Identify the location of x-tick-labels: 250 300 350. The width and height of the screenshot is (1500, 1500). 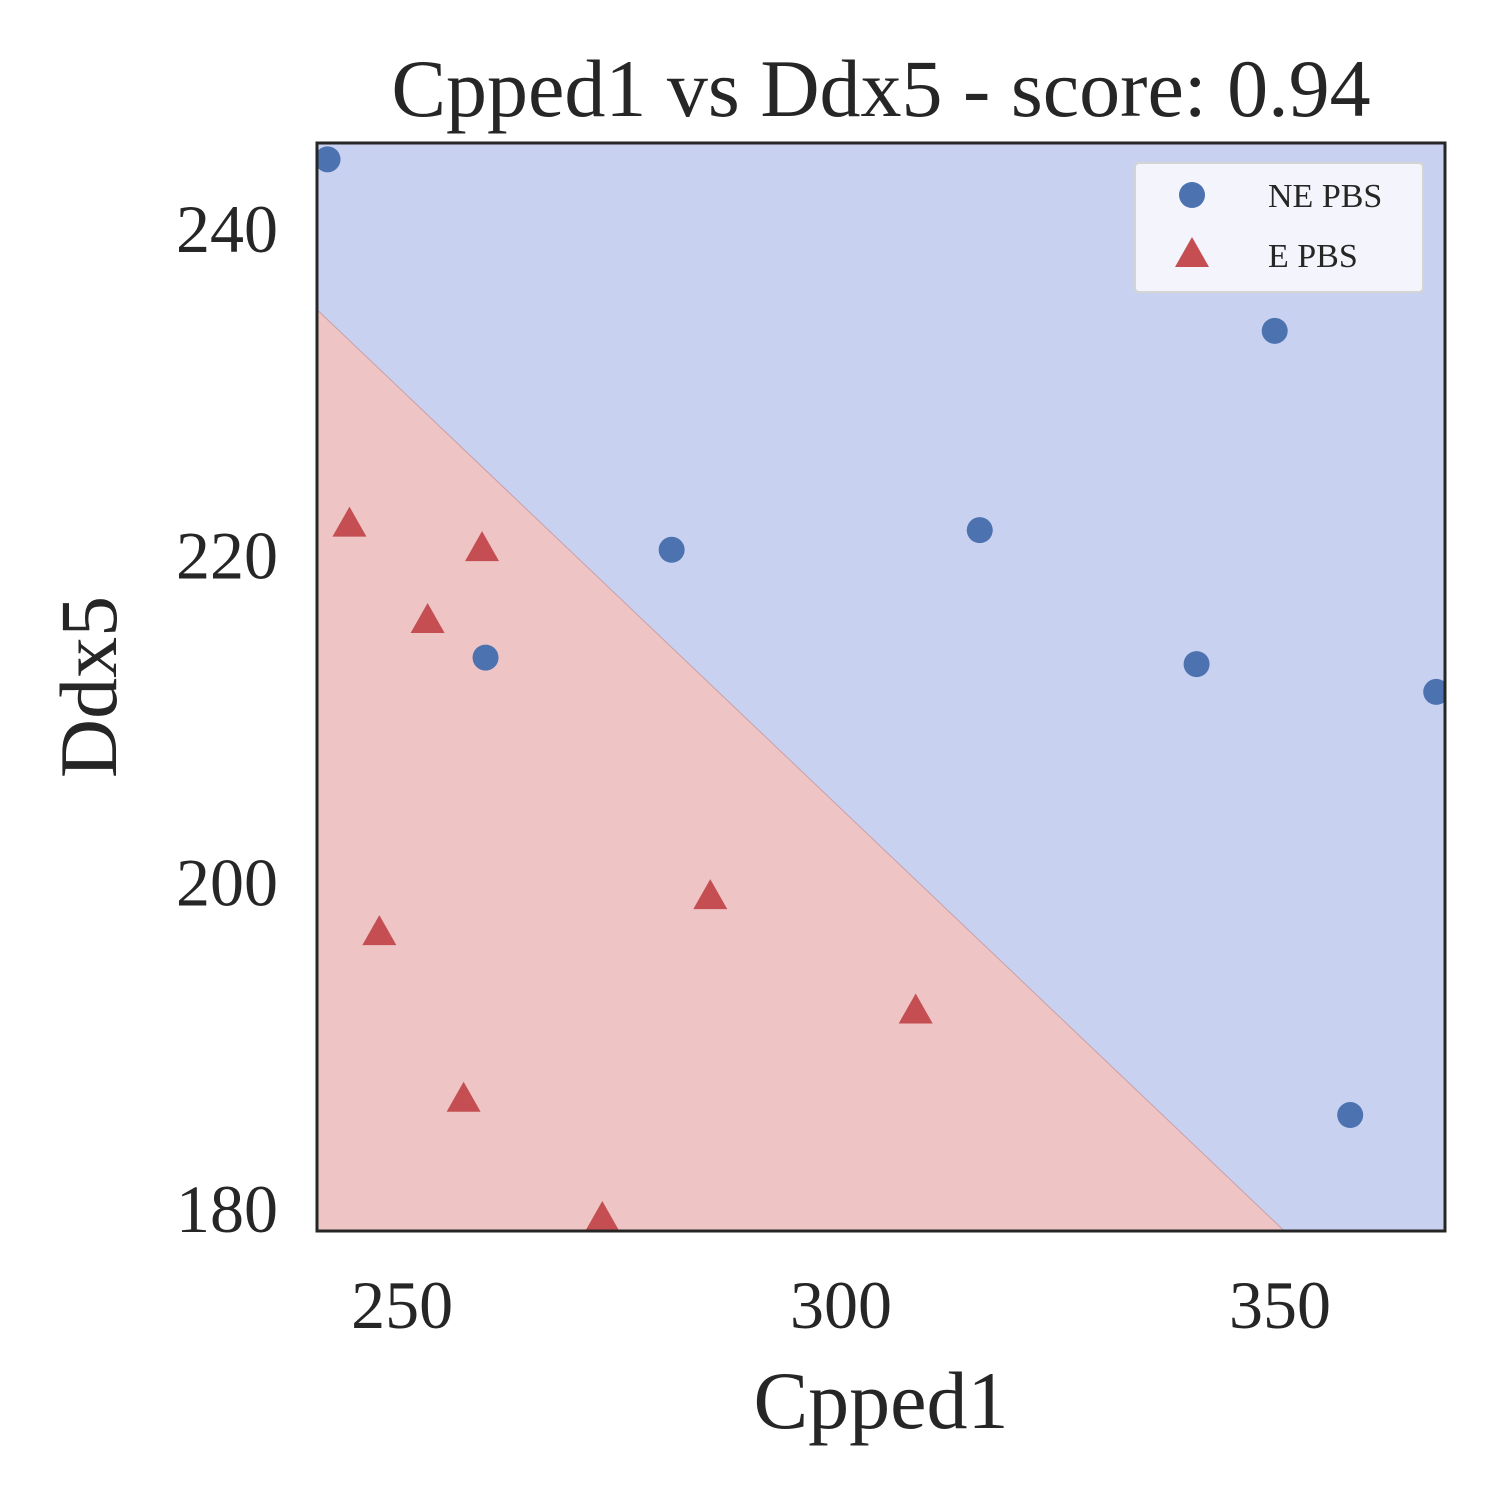
(841, 1305).